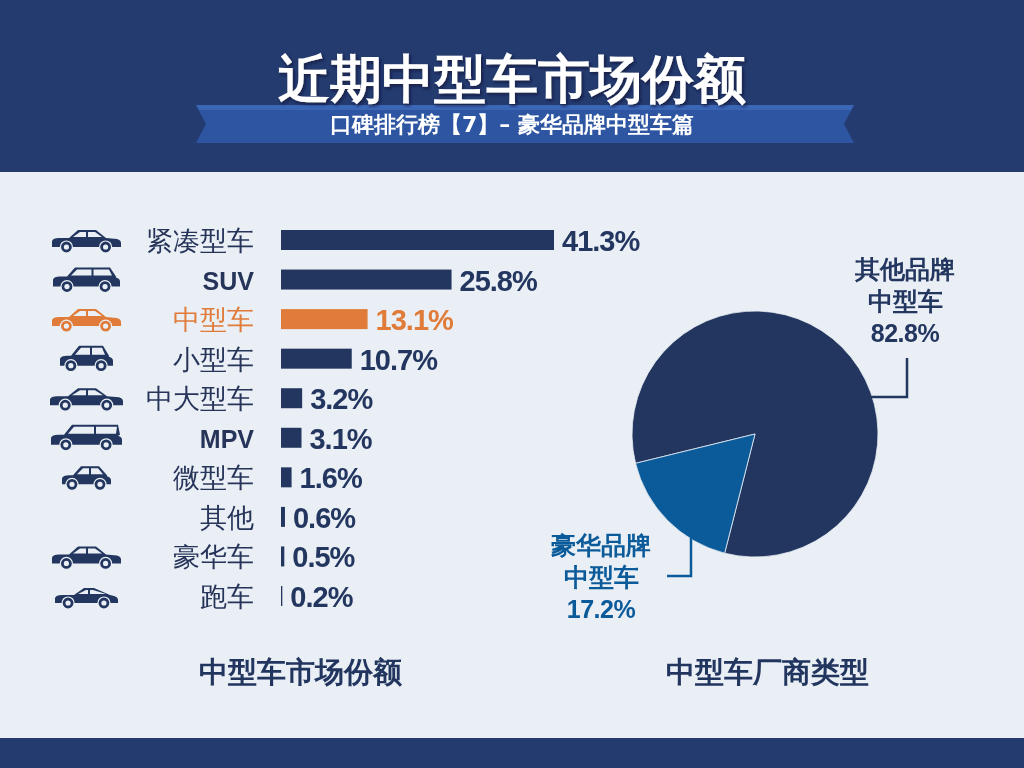 The height and width of the screenshot is (768, 1024). Describe the element at coordinates (341, 438) in the screenshot. I see `data-label: 3.1%` at that location.